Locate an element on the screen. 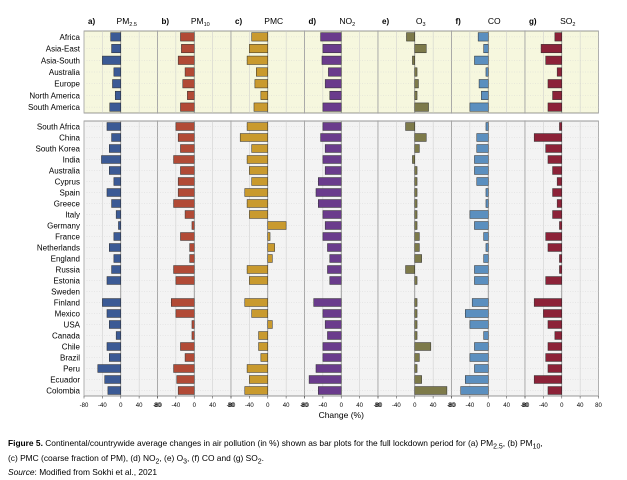 The image size is (627, 480). panel-letter: d) is located at coordinates (313, 21).